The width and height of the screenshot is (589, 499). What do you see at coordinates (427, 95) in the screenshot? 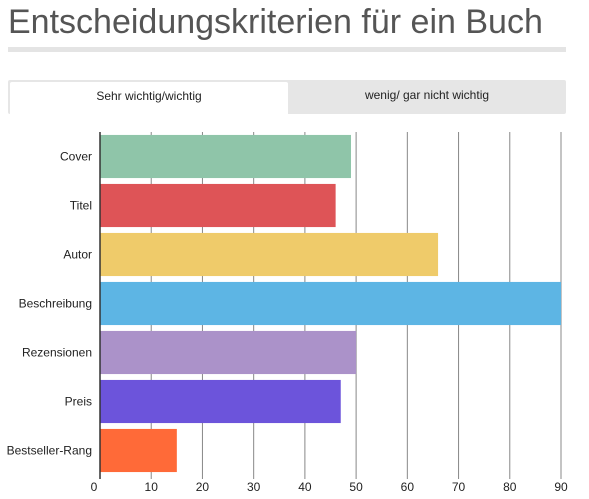
I see `tab-not-important: wenig/ gar nicht wichtig` at bounding box center [427, 95].